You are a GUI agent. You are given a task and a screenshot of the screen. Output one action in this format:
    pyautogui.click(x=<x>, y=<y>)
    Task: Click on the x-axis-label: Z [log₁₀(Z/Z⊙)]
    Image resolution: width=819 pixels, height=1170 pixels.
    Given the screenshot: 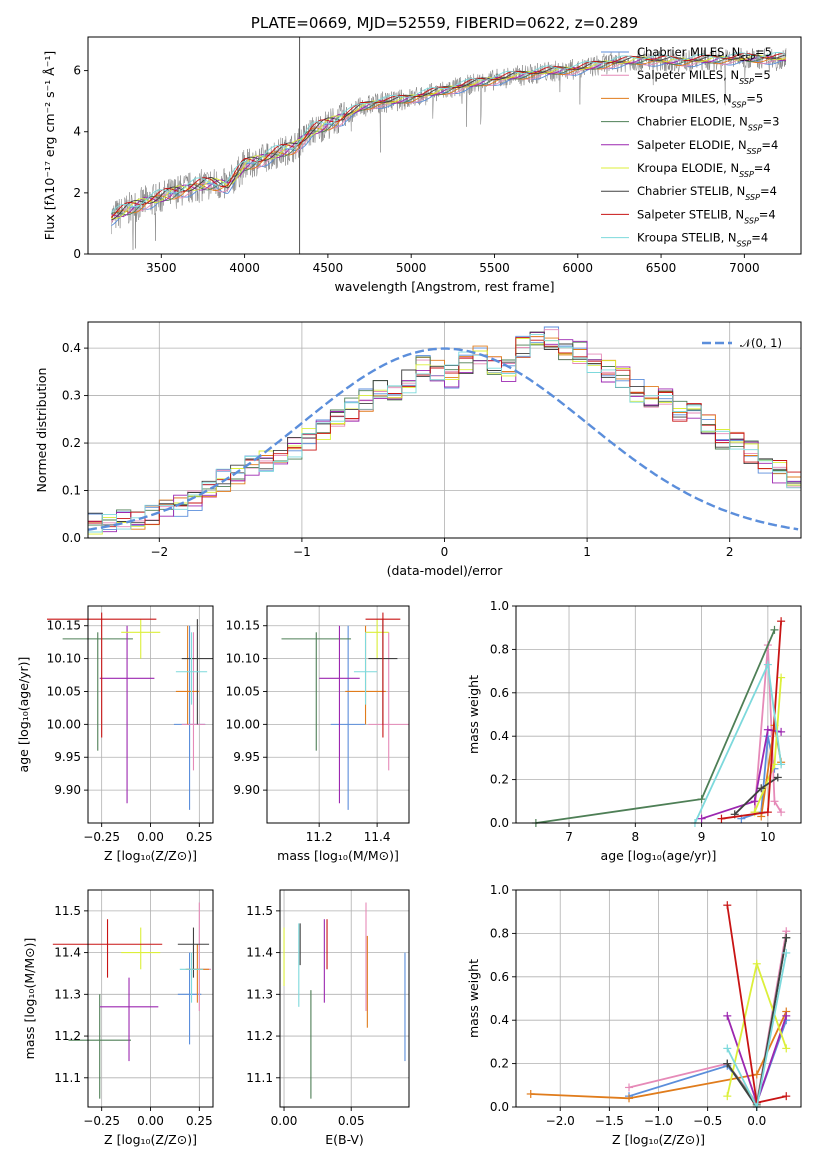 What is the action you would take?
    pyautogui.click(x=658, y=1139)
    